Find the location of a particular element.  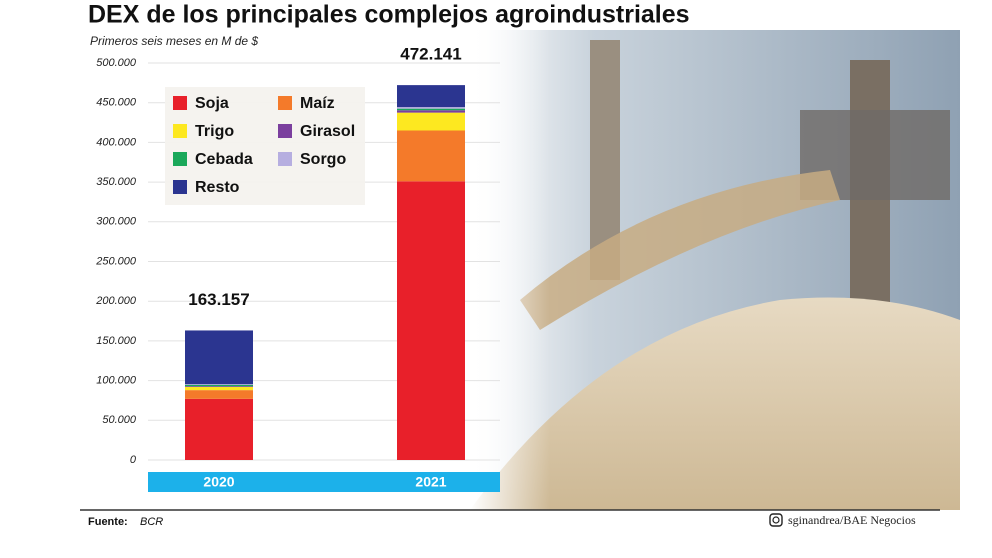

legend-label: Resto is located at coordinates (217, 187).